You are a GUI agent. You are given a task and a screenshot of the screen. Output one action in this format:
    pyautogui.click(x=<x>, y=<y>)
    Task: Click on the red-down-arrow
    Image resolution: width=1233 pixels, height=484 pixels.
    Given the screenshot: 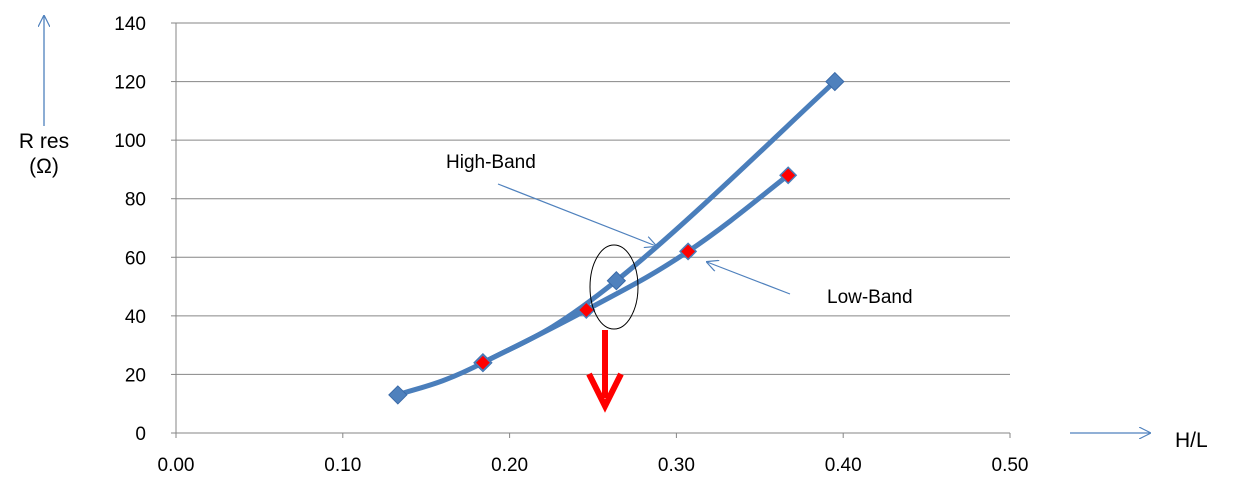 What is the action you would take?
    pyautogui.click(x=605, y=371)
    